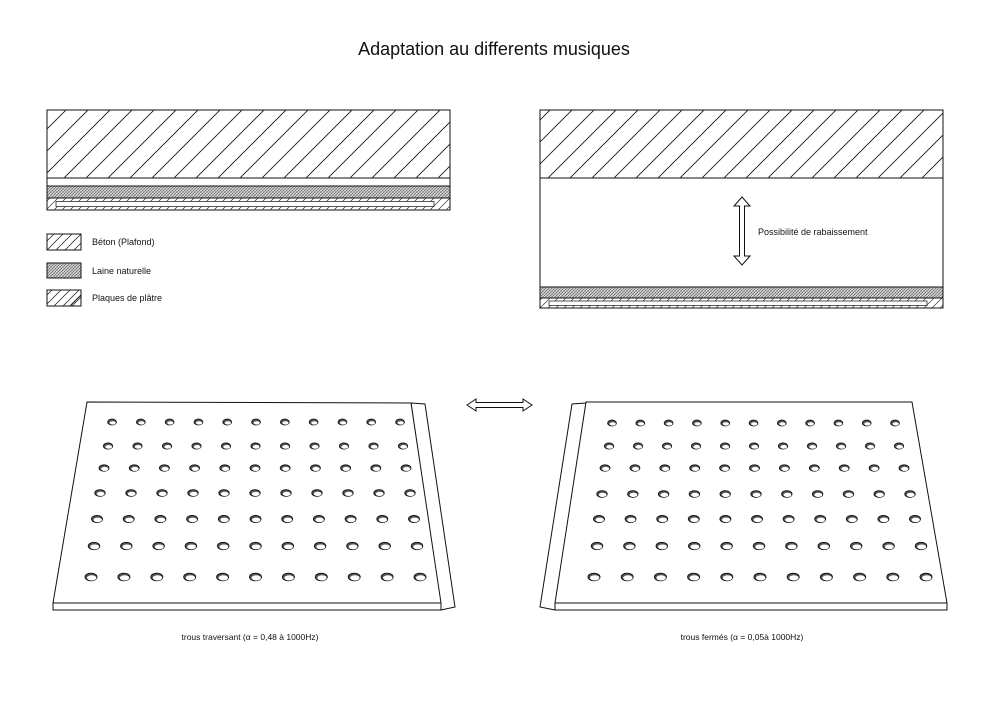  Describe the element at coordinates (98, 270) in the screenshot. I see `legend-item-wool: Laine naturelle` at that location.